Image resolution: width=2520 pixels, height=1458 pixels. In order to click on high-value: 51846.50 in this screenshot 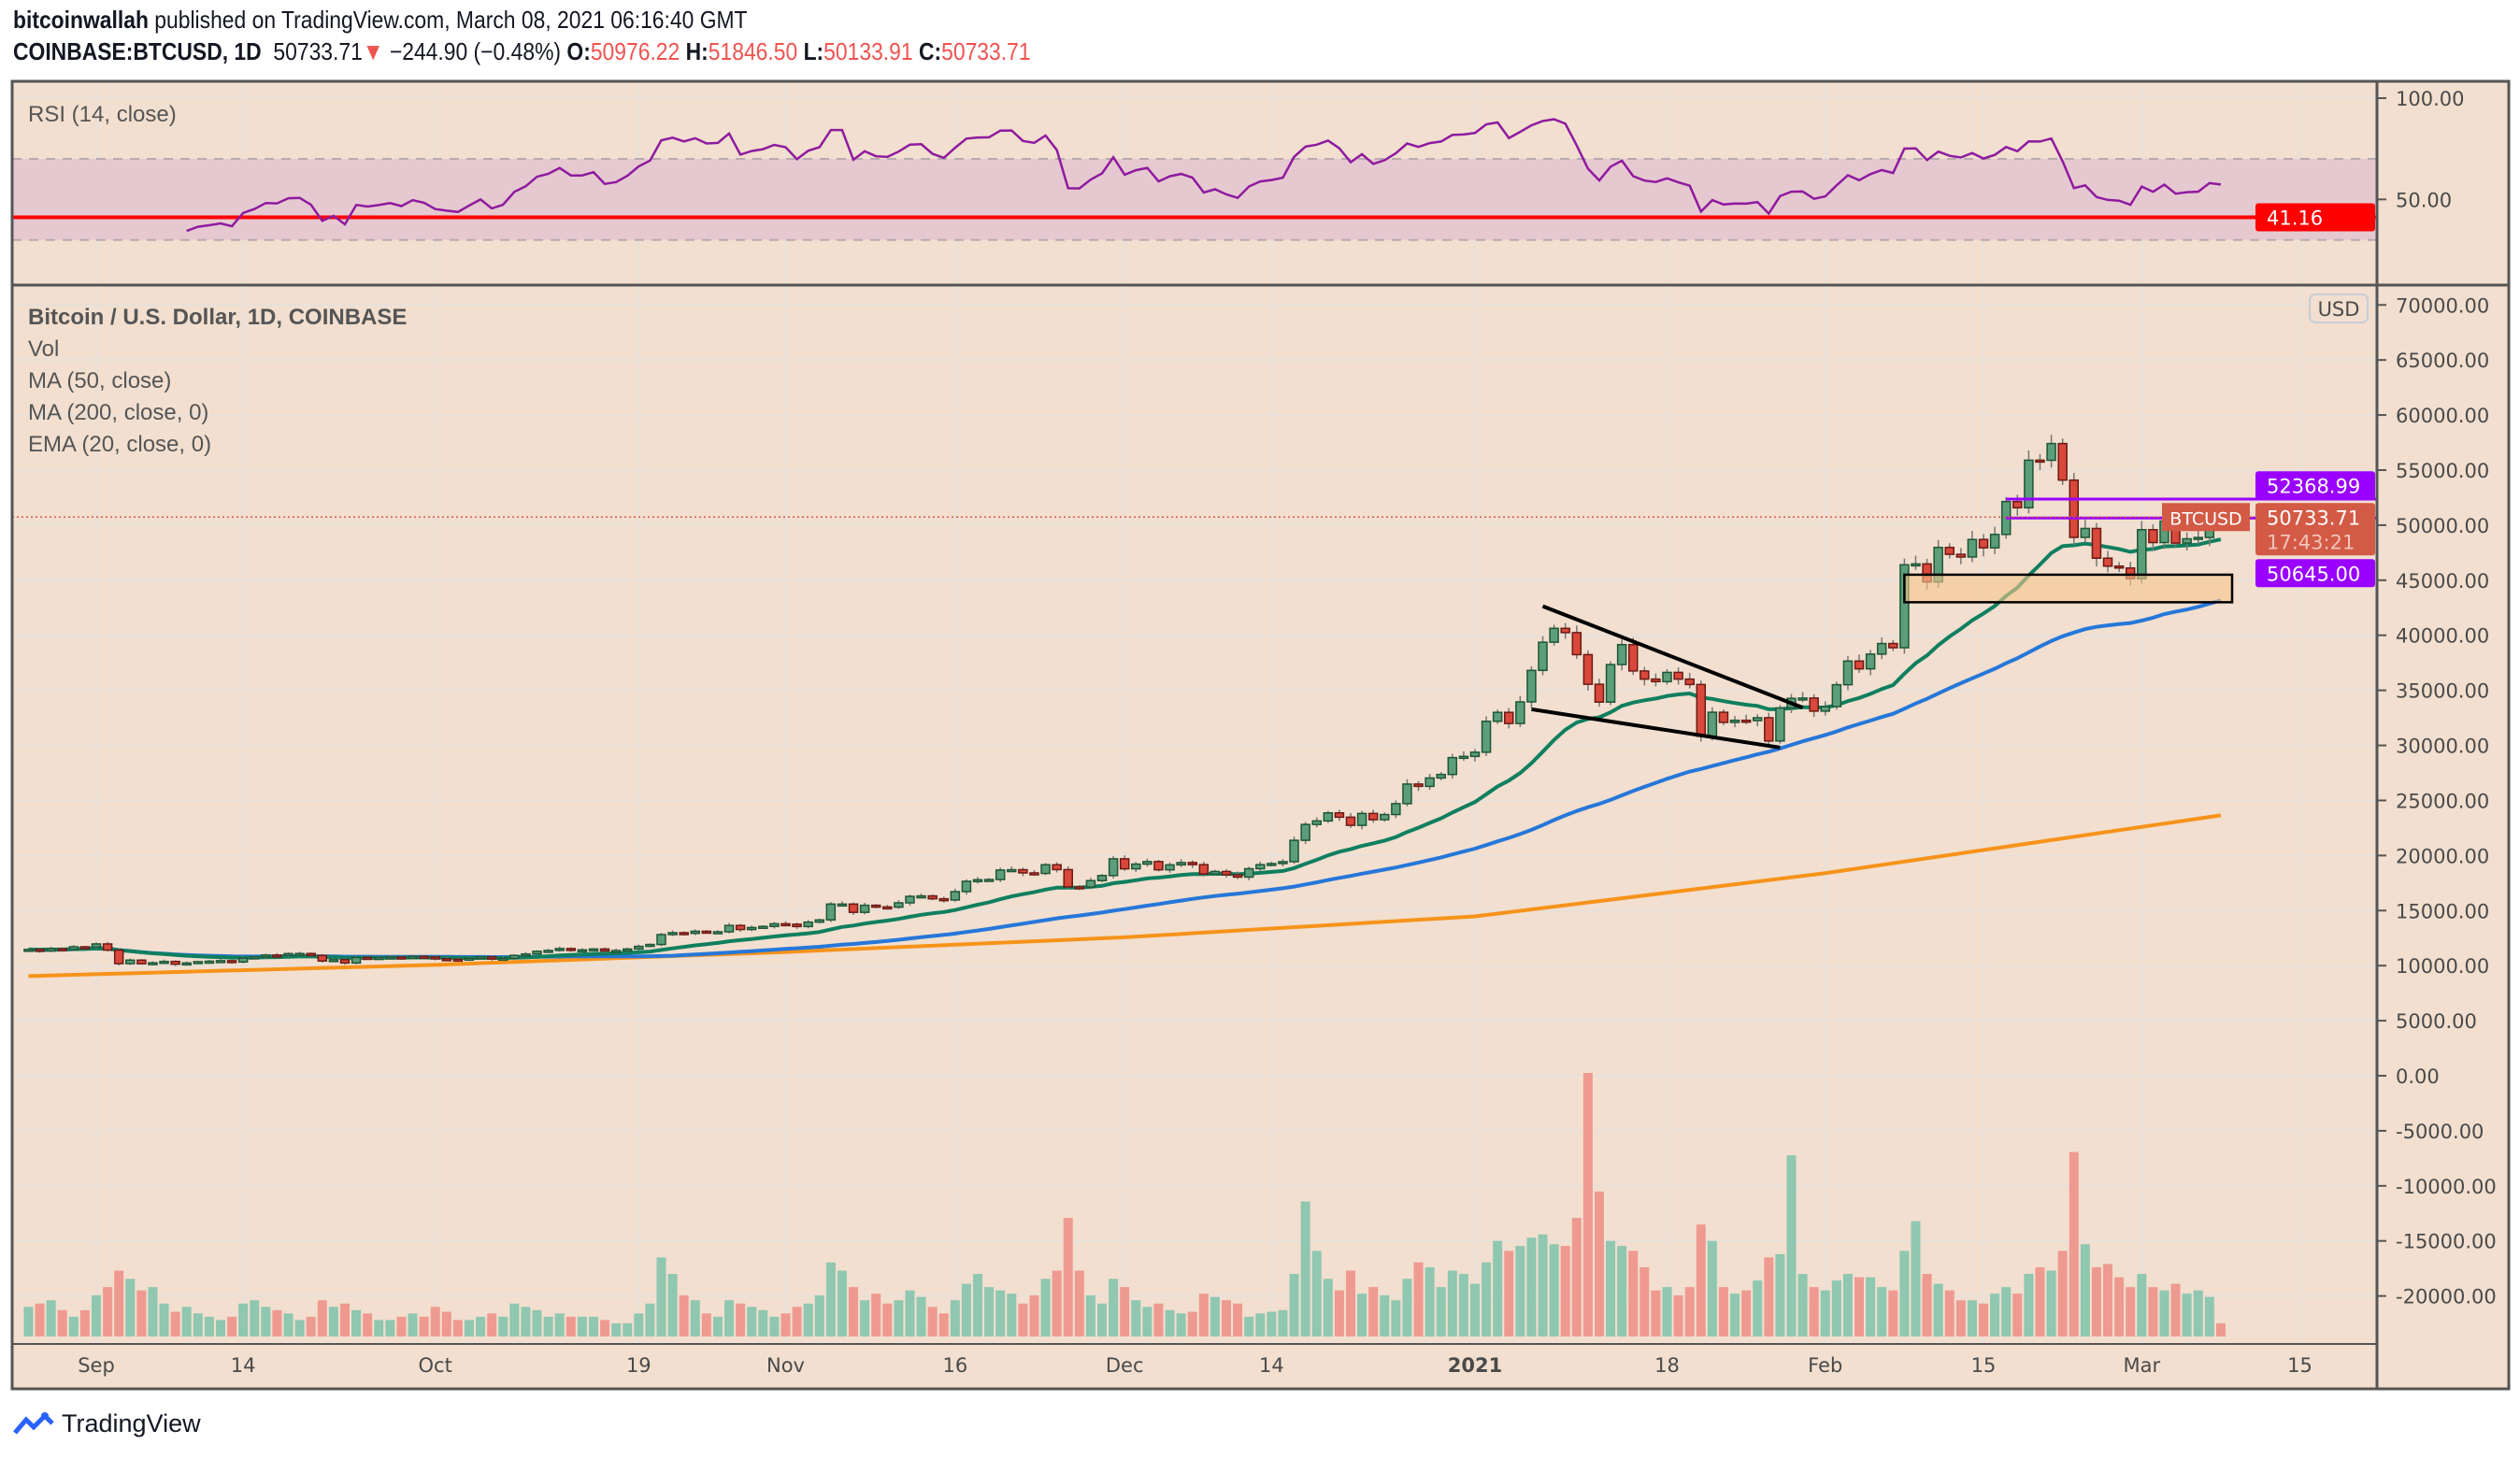, I will do `click(753, 51)`.